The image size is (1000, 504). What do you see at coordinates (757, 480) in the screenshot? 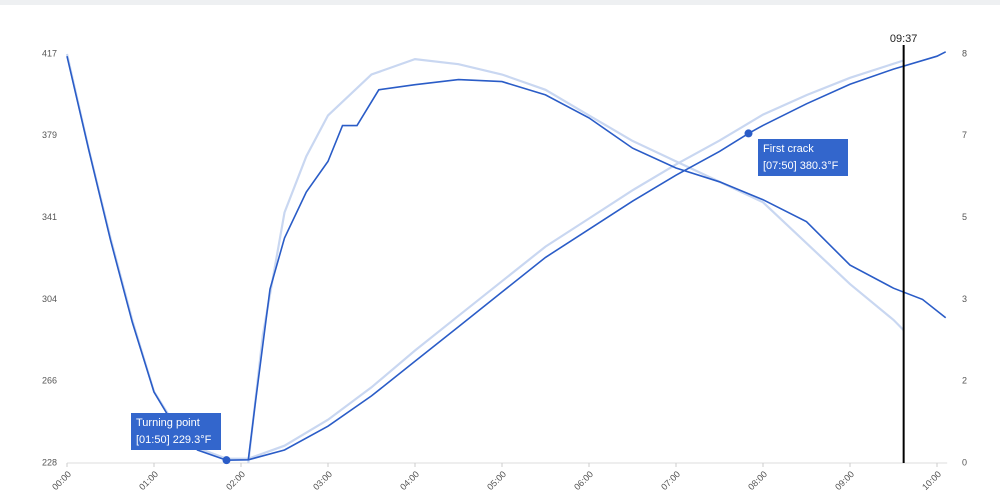
I see `x-tick-label: 08:00` at bounding box center [757, 480].